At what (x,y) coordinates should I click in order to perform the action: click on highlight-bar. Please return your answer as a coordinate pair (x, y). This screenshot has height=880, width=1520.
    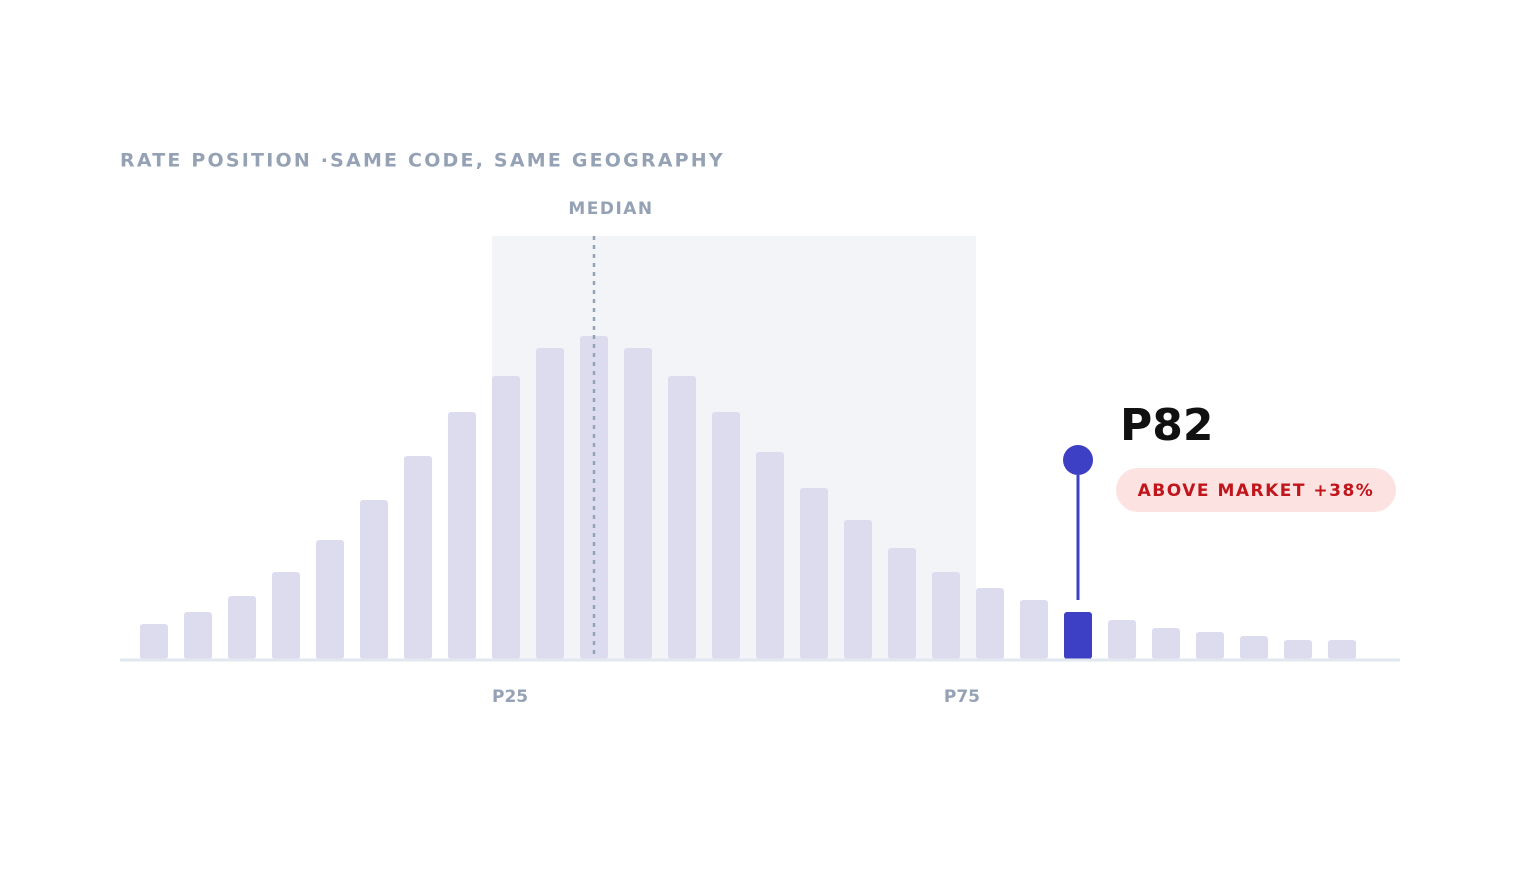
    Looking at the image, I should click on (1078, 635).